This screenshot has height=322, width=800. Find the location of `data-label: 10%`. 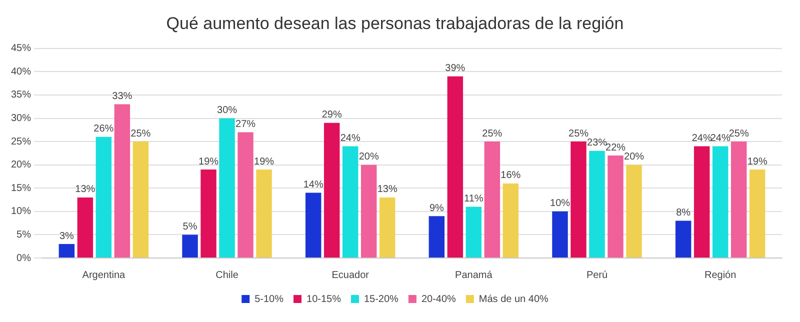

data-label: 10% is located at coordinates (560, 204).